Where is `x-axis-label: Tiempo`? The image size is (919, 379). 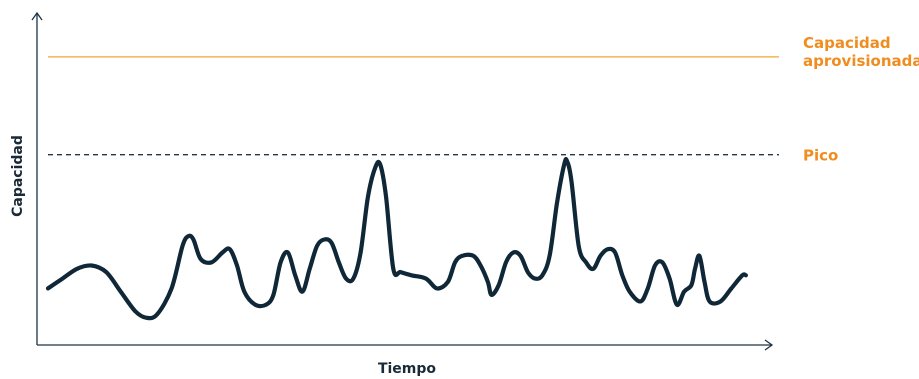
x-axis-label: Tiempo is located at coordinates (407, 369).